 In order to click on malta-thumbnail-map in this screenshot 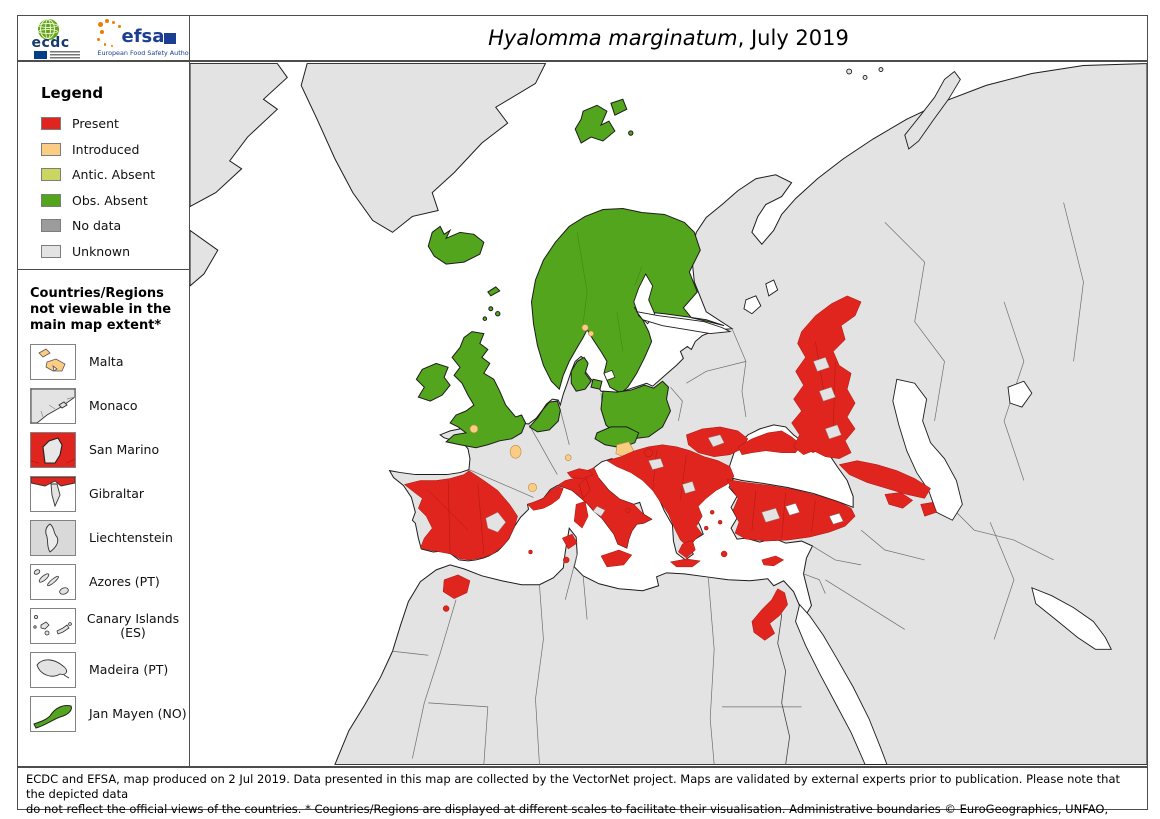, I will do `click(53, 362)`.